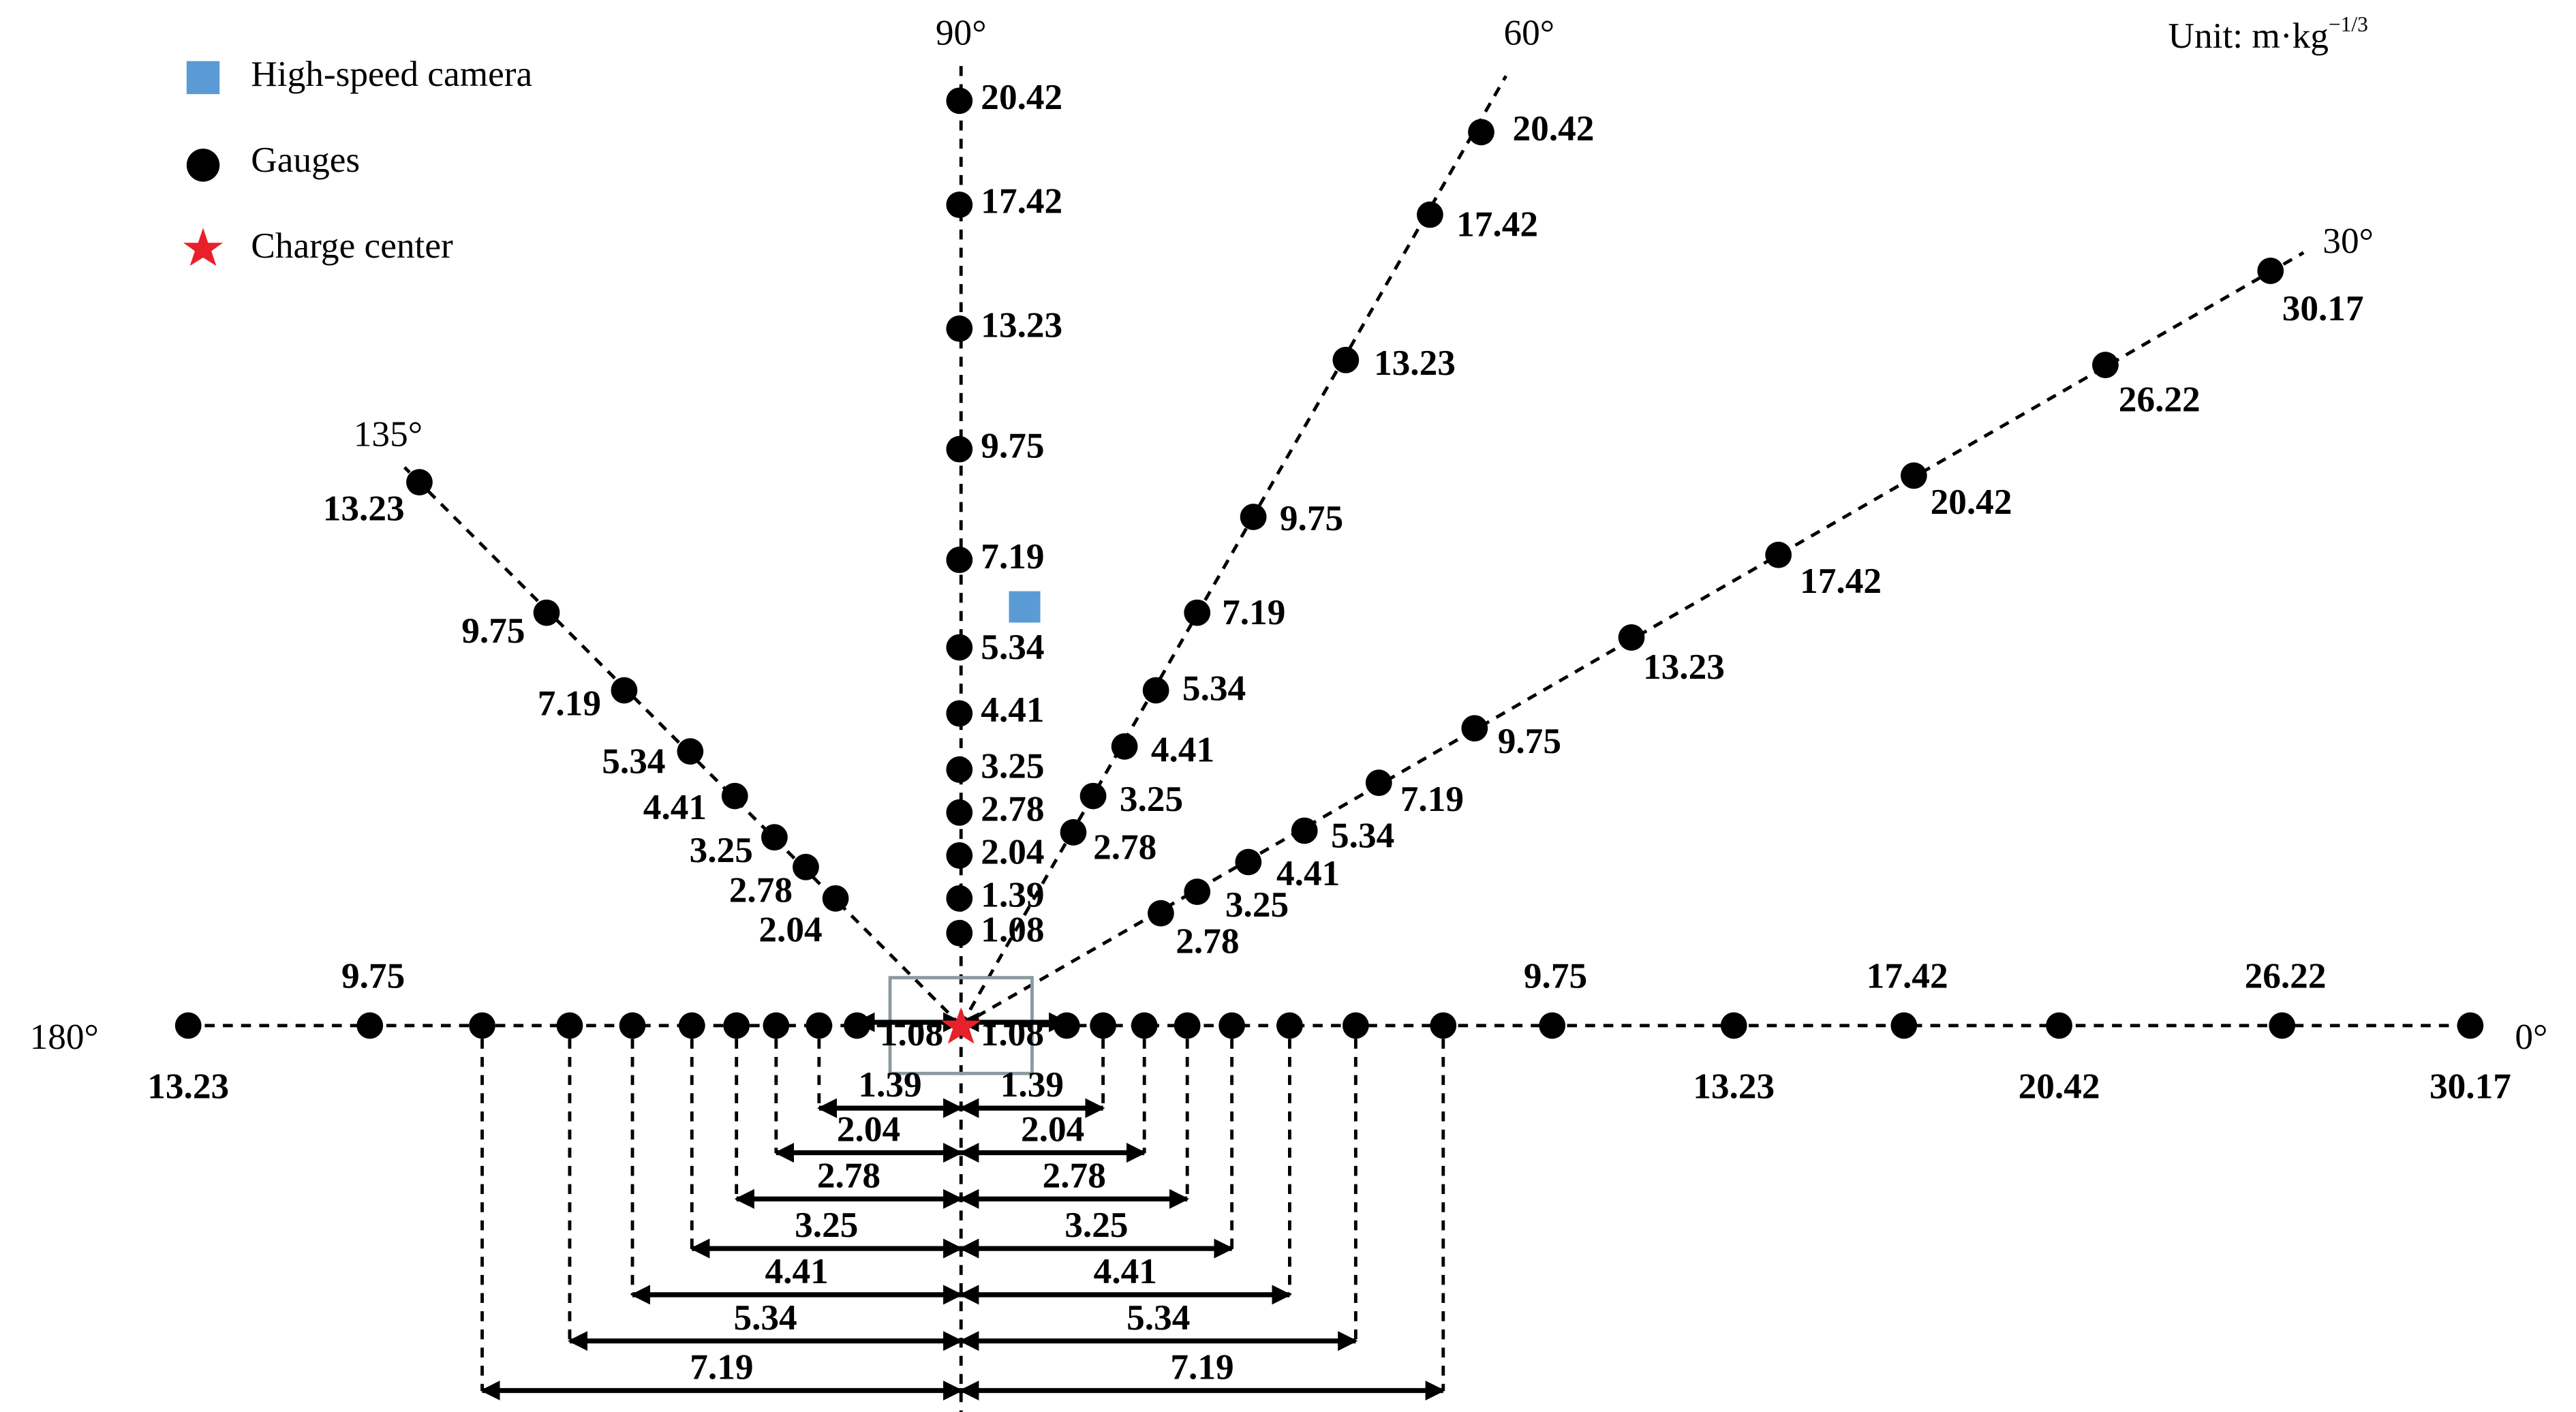 The width and height of the screenshot is (2576, 1412). What do you see at coordinates (357, 159) in the screenshot?
I see `legend: High-speed camera Gauges Charge center` at bounding box center [357, 159].